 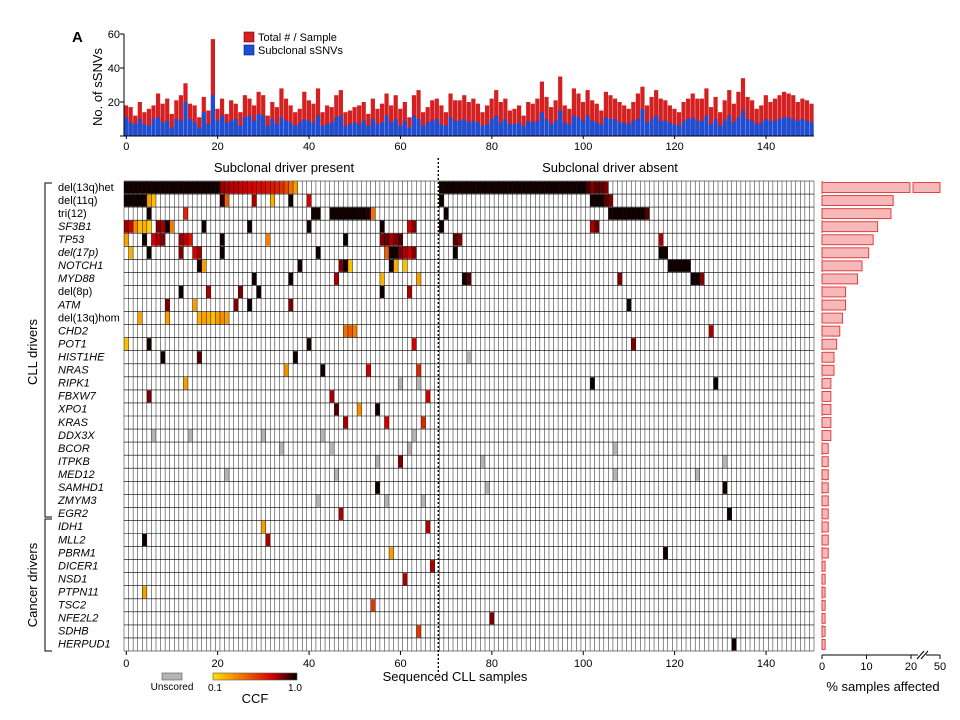 I want to click on percent-bars, so click(x=881, y=416).